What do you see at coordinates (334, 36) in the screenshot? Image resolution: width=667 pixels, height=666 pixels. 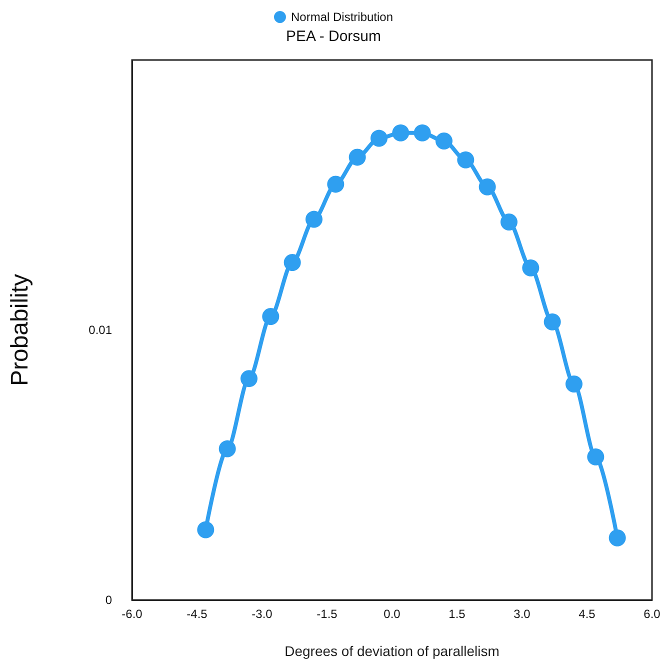 I see `chart-title: PEA - Dorsum` at bounding box center [334, 36].